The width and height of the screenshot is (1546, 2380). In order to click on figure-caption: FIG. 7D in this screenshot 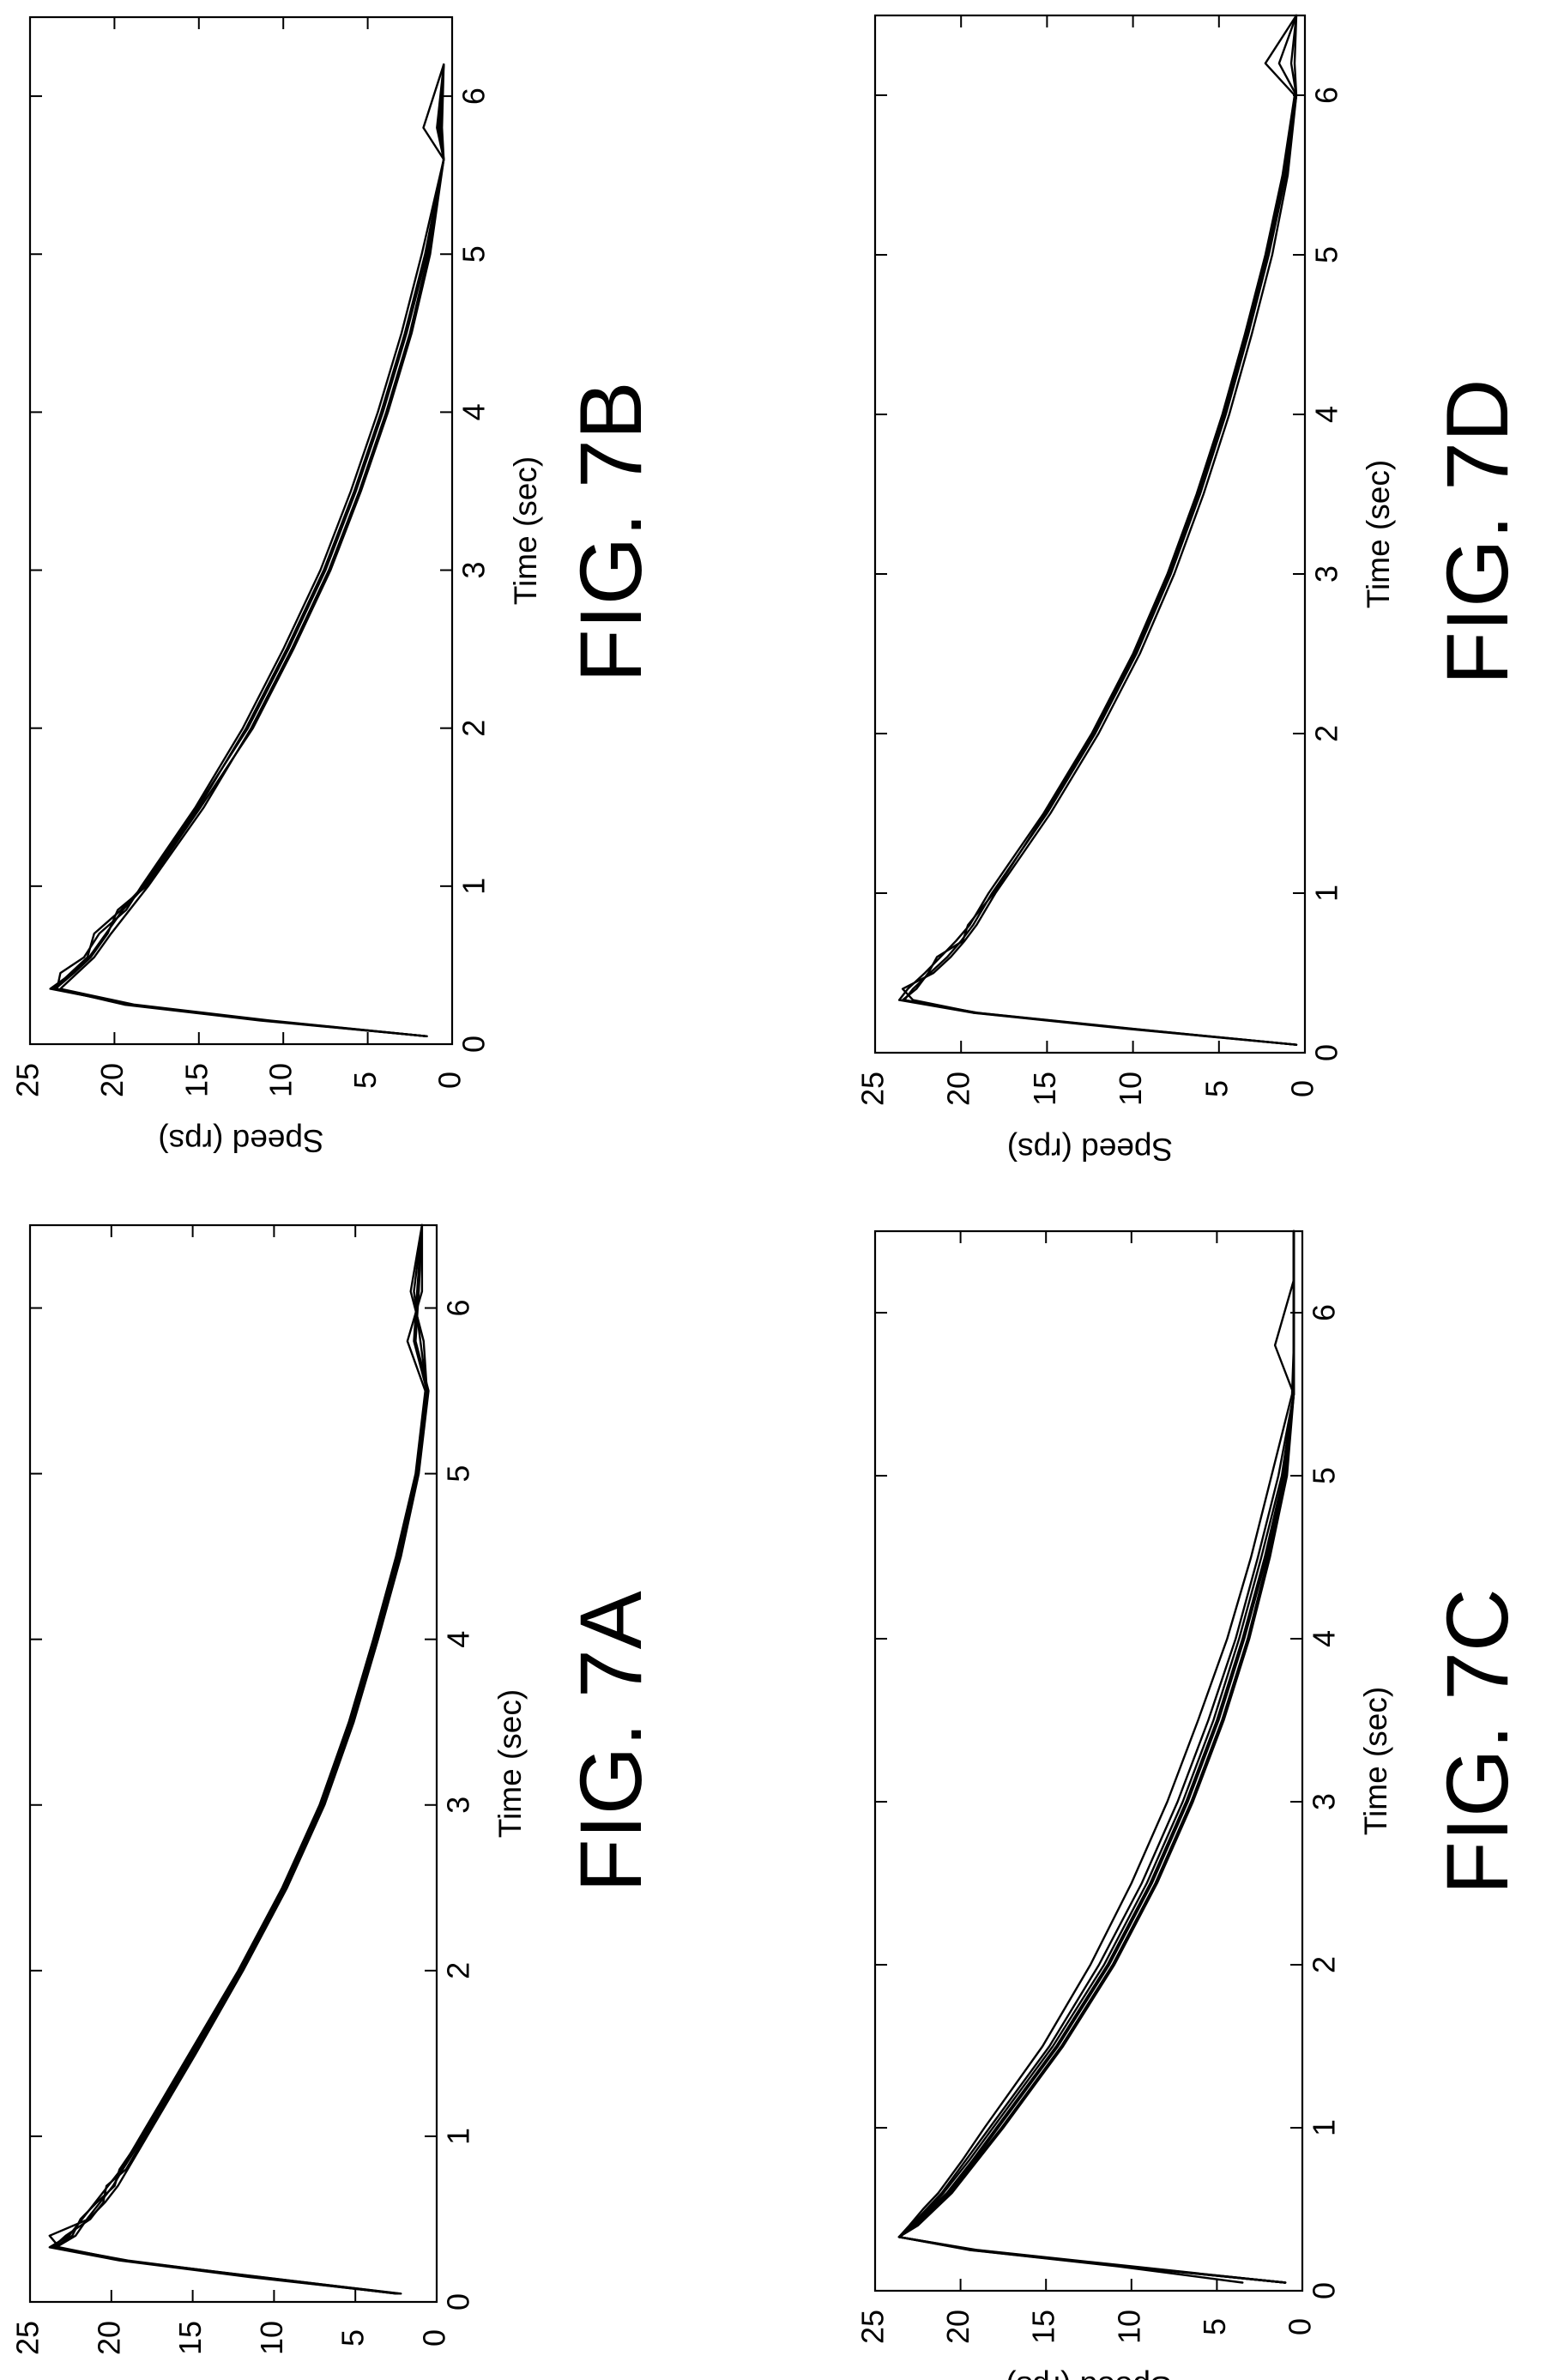, I will do `click(1477, 531)`.